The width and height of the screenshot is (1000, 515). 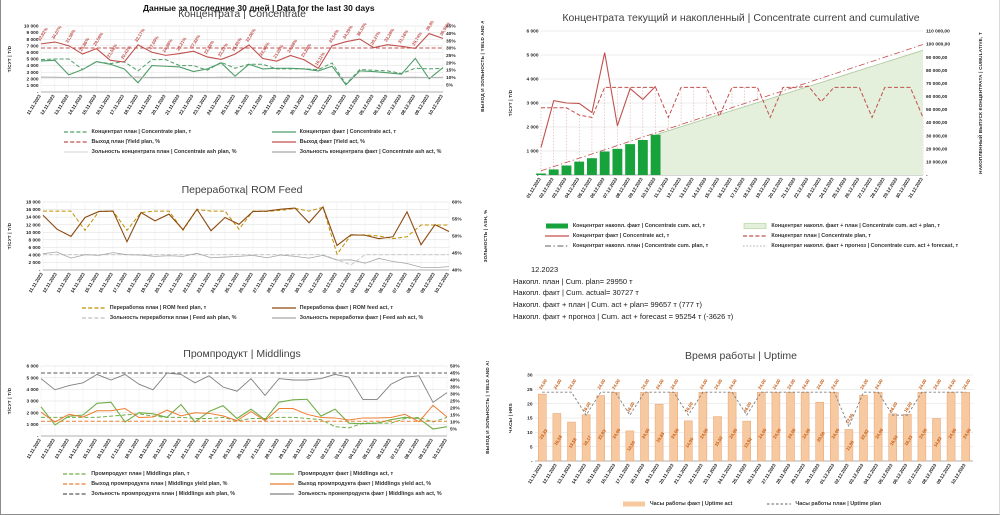 What do you see at coordinates (439, 449) in the screenshot?
I see `svg-text: 10.12.2023` at bounding box center [439, 449].